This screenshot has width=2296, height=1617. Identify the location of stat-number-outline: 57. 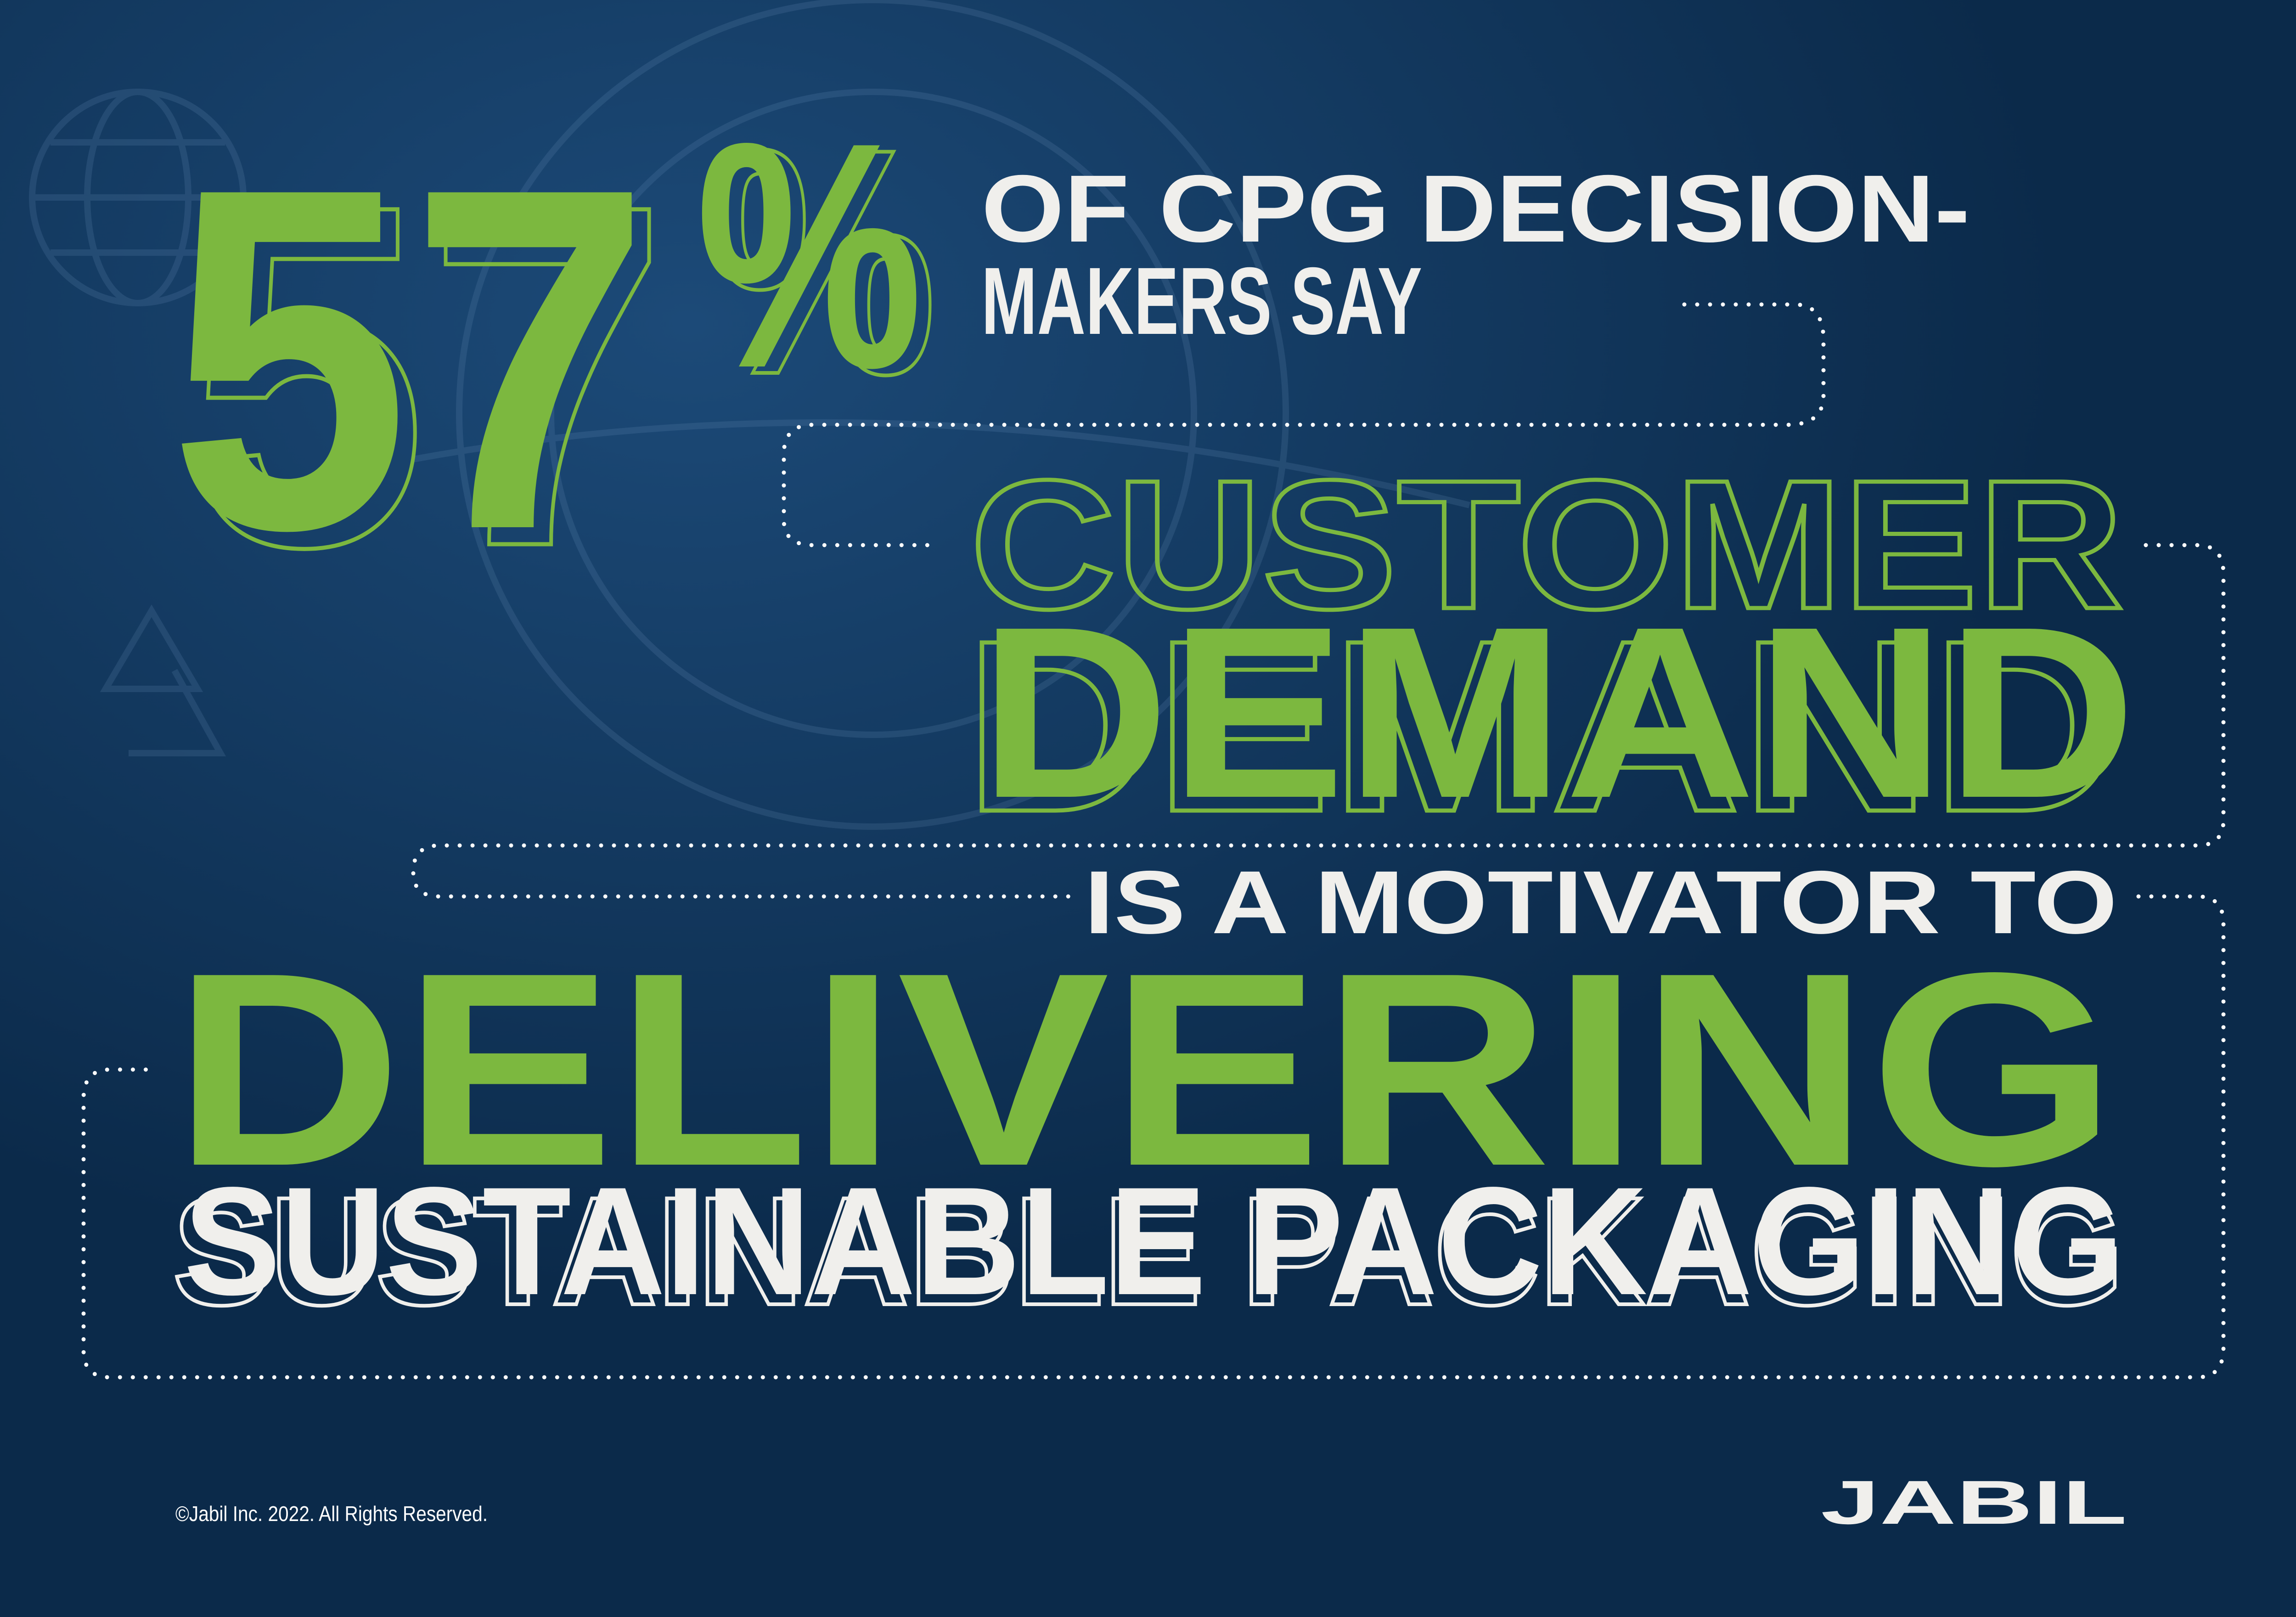
(427, 375).